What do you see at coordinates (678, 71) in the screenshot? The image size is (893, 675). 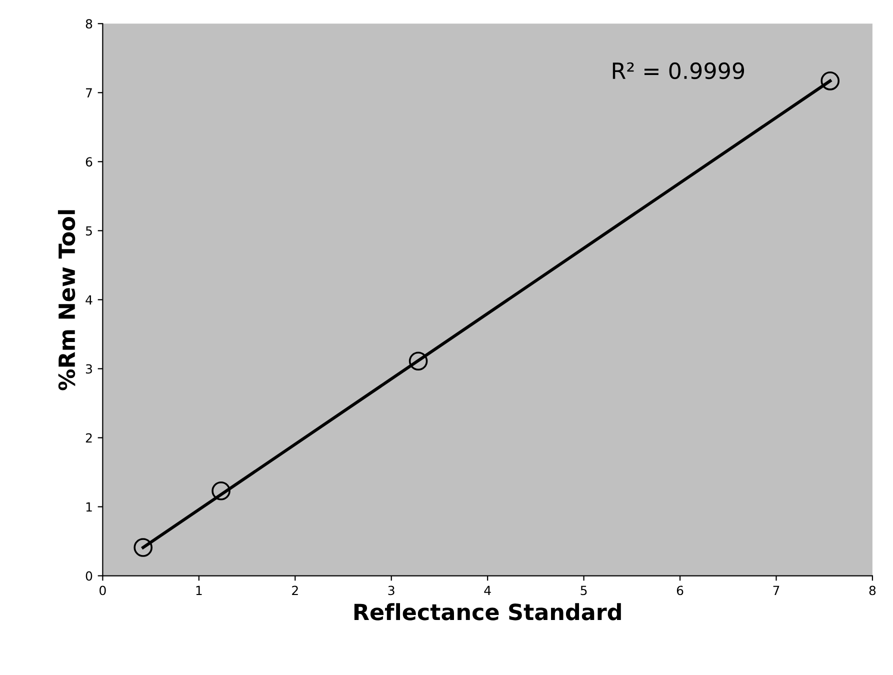 I see `annotation: R² = 0.9999` at bounding box center [678, 71].